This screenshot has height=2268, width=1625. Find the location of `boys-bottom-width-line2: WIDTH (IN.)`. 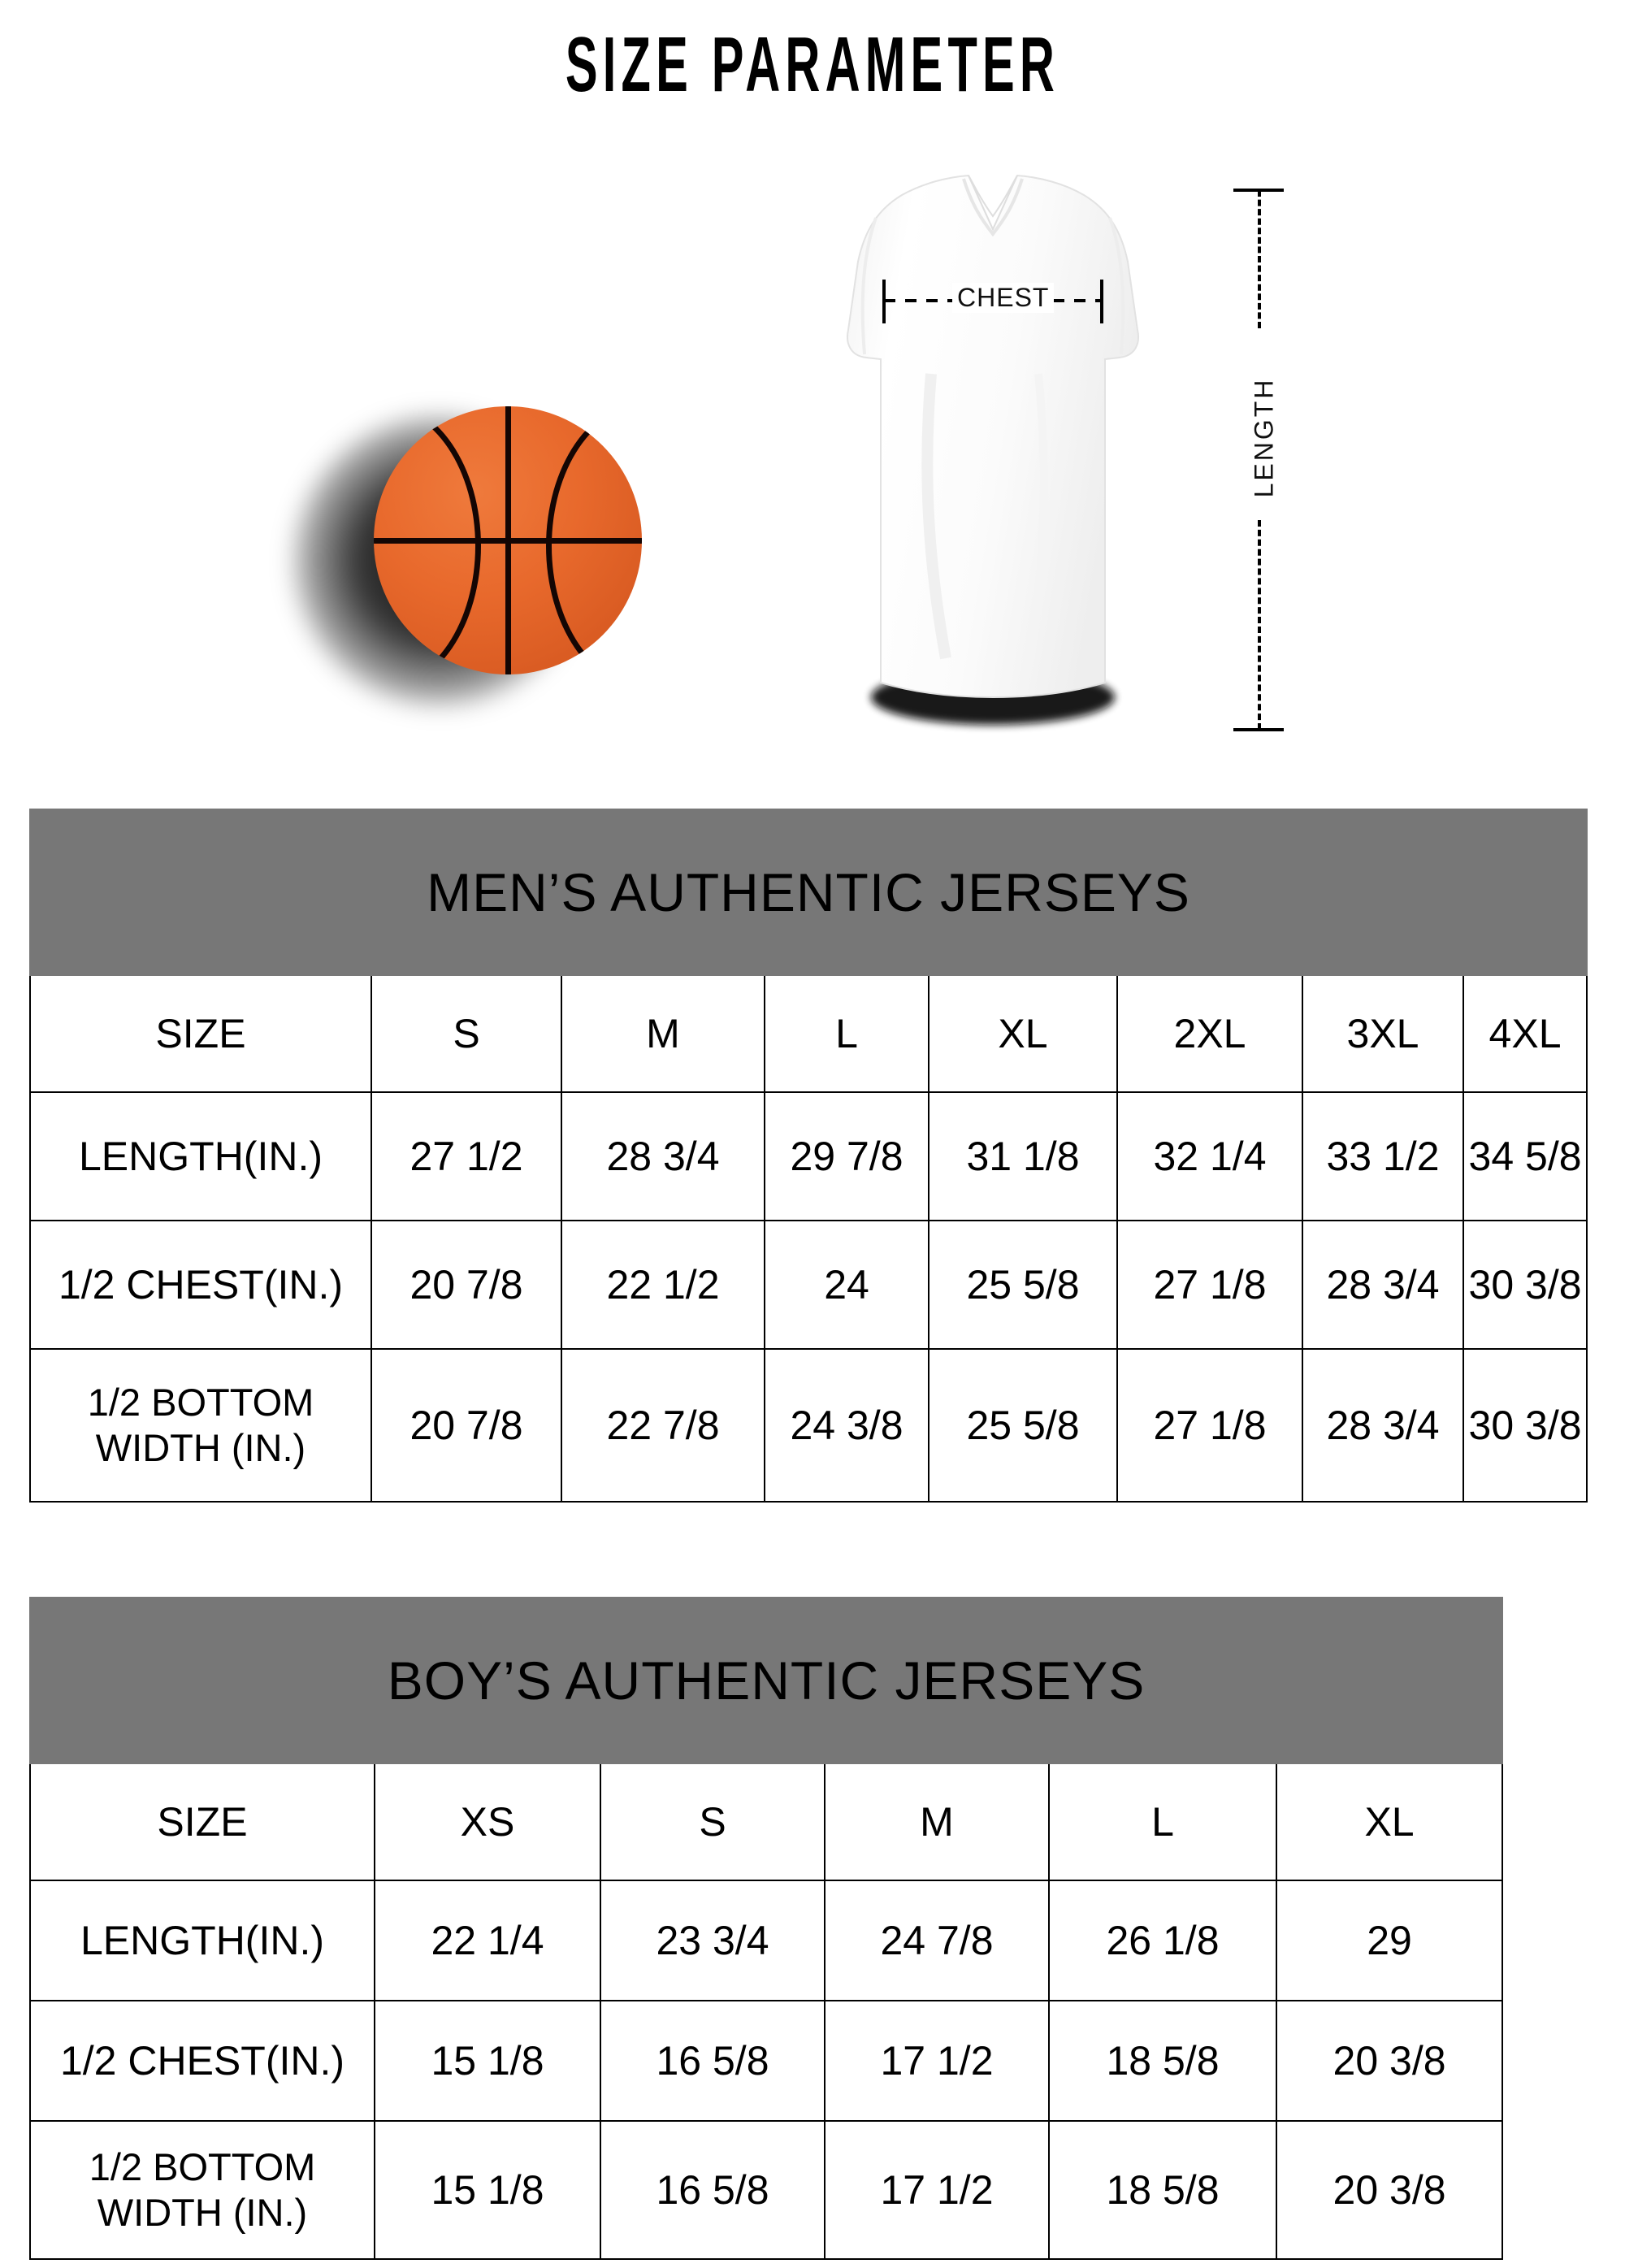

boys-bottom-width-line2: WIDTH (IN.) is located at coordinates (203, 2212).